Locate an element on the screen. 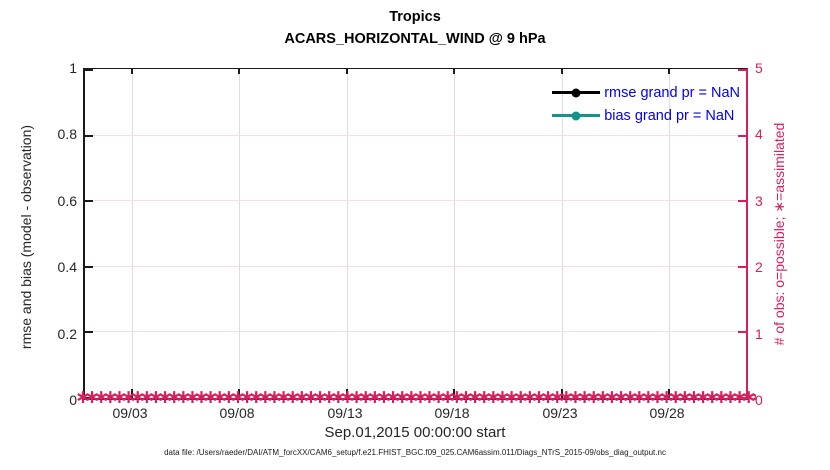 The width and height of the screenshot is (830, 470). left-tick-label: 0 is located at coordinates (73, 400).